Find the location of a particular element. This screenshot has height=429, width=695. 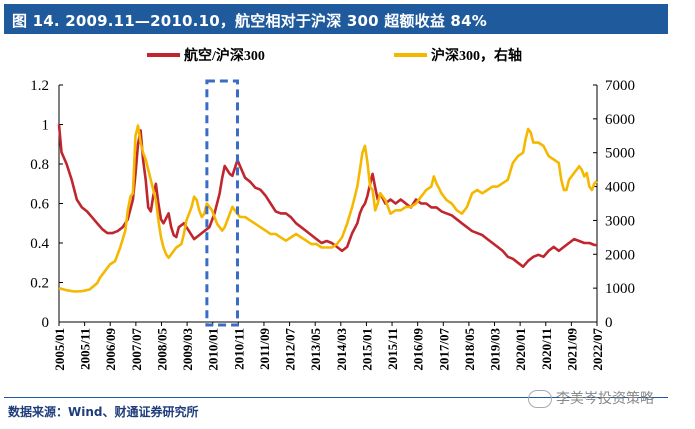

x-tick-label: 2014/03 is located at coordinates (341, 349).